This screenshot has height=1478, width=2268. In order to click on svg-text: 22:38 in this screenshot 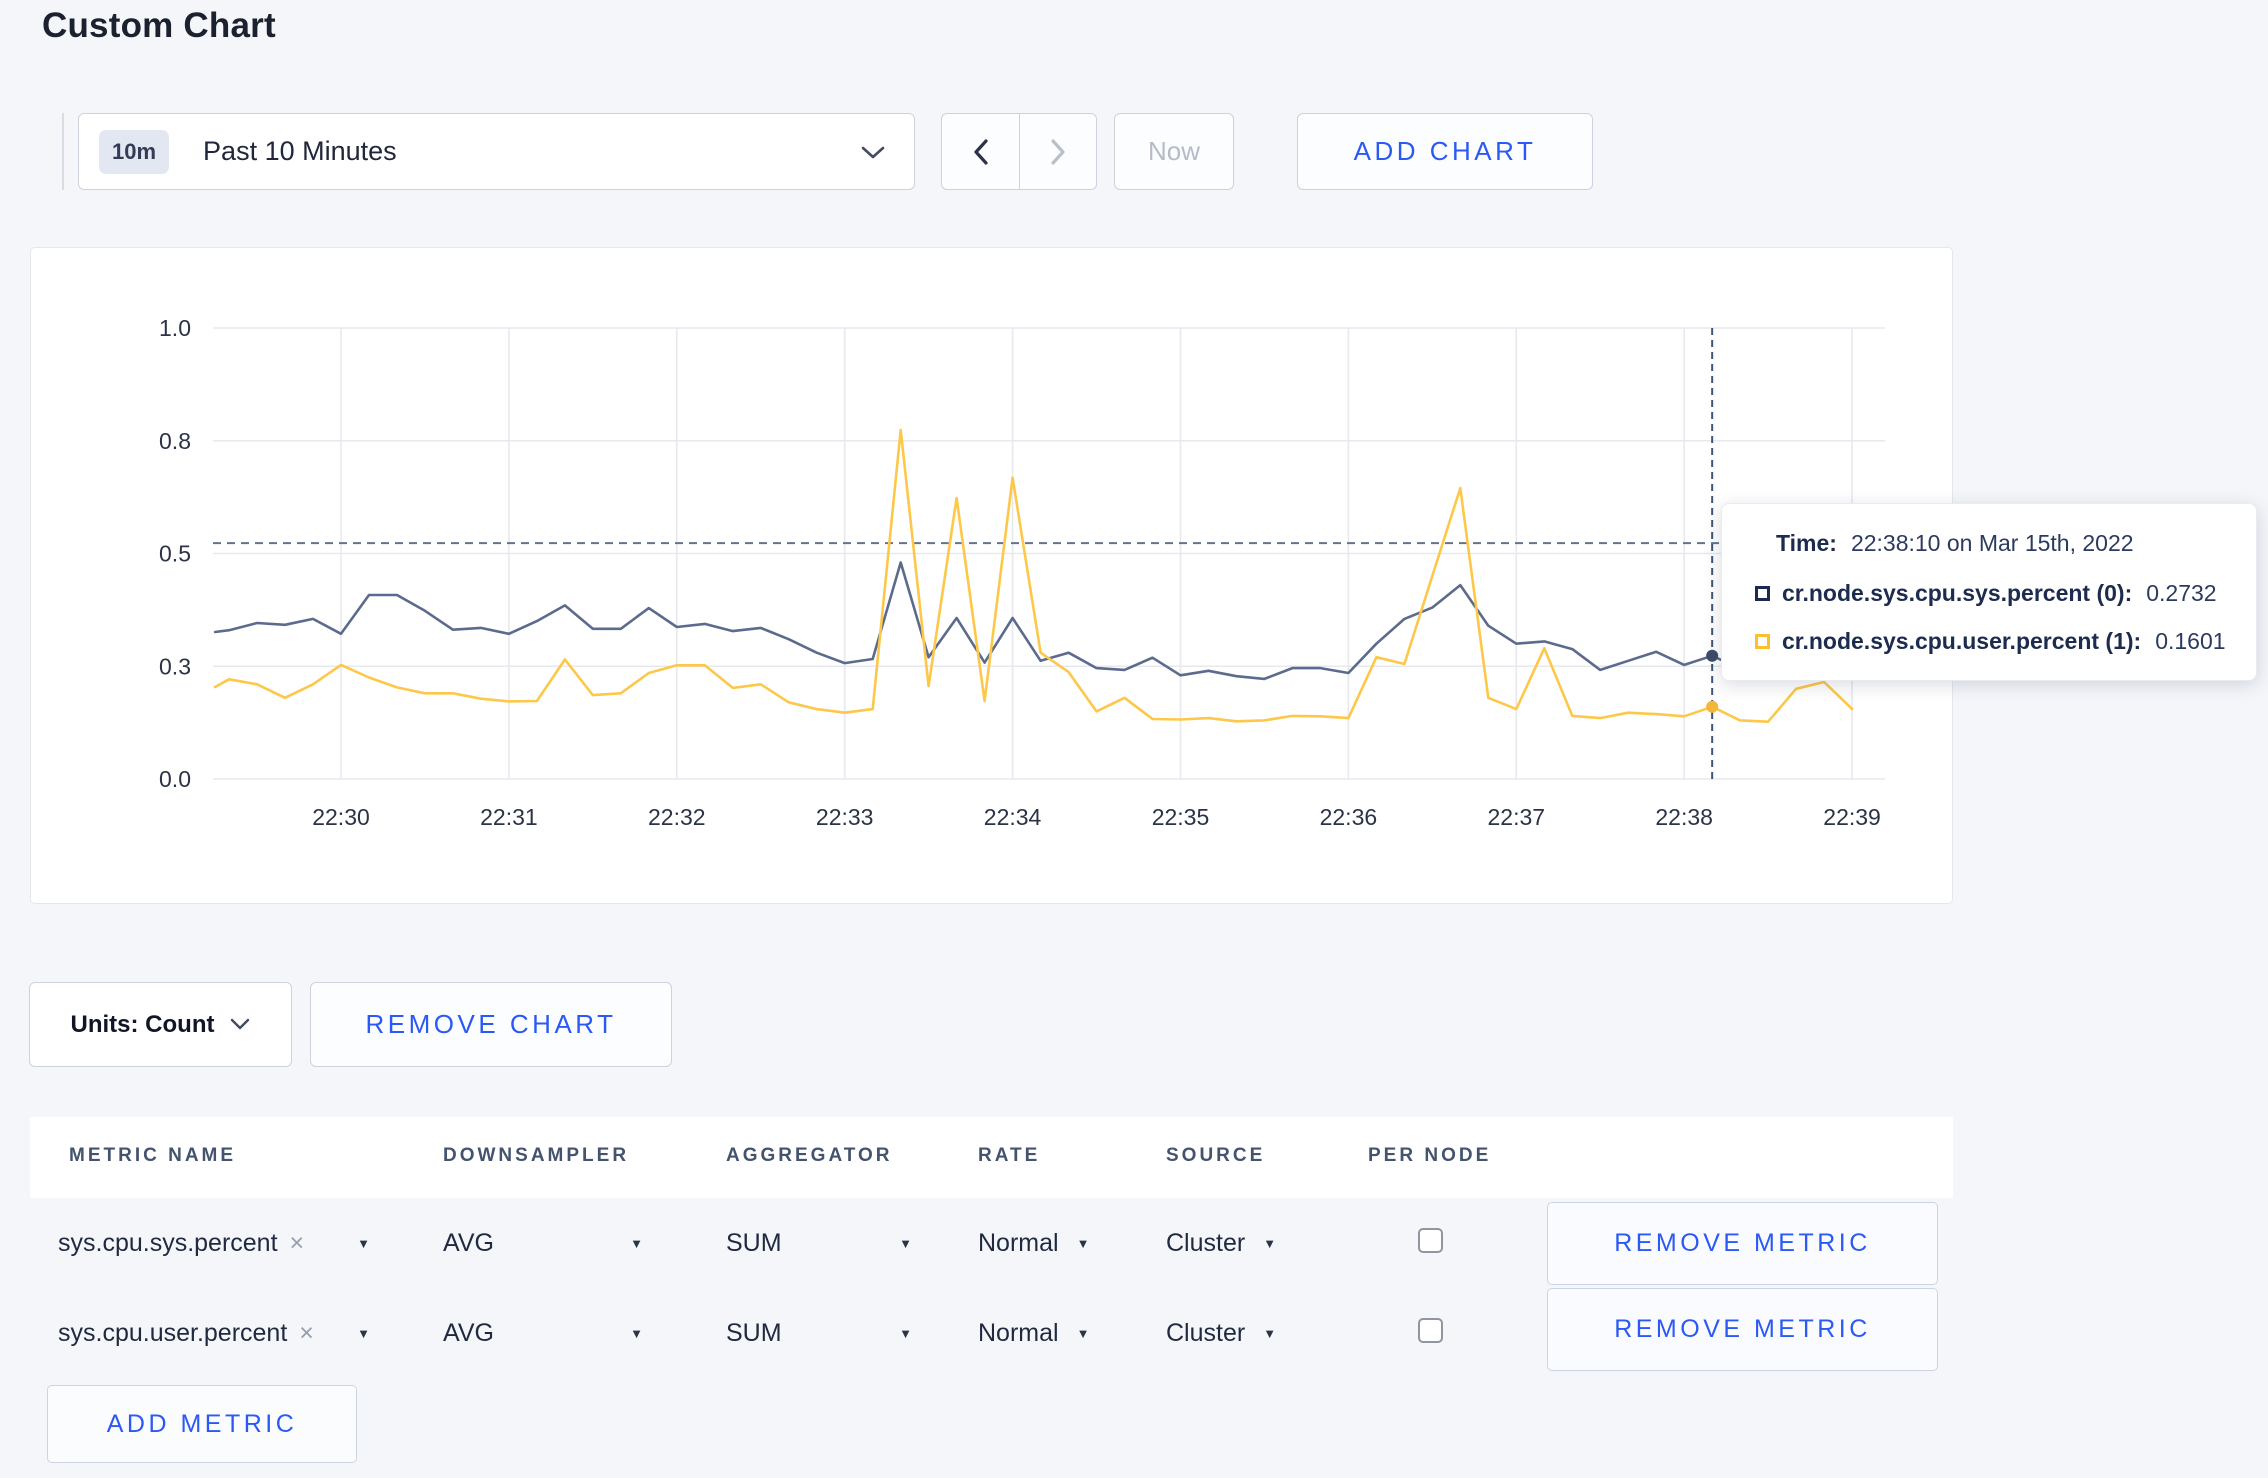, I will do `click(1684, 817)`.